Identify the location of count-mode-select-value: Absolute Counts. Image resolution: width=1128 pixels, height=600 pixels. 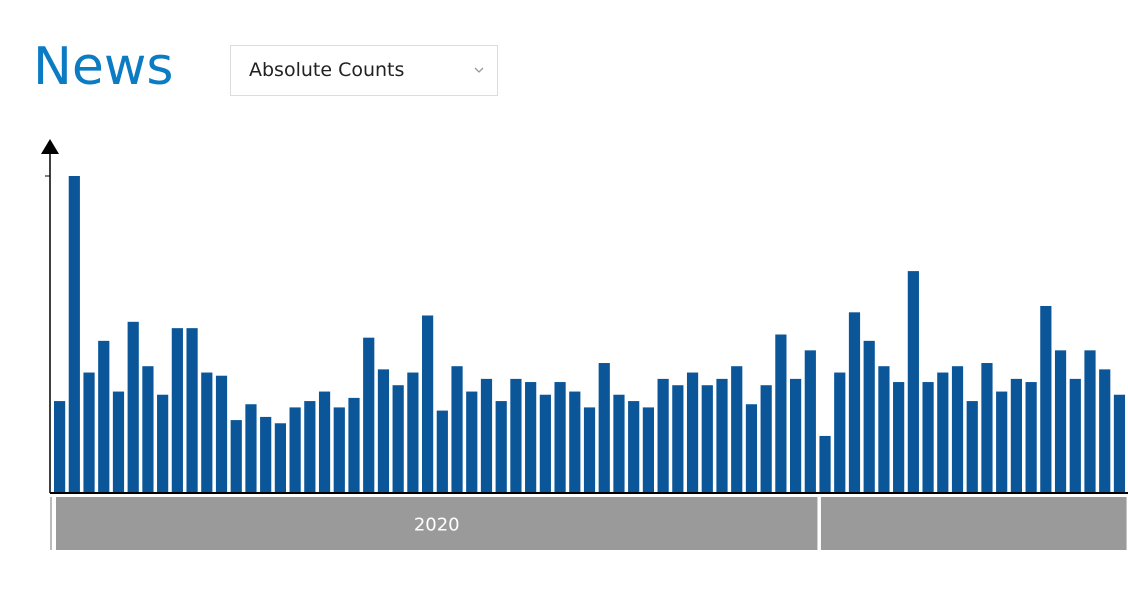
(327, 70).